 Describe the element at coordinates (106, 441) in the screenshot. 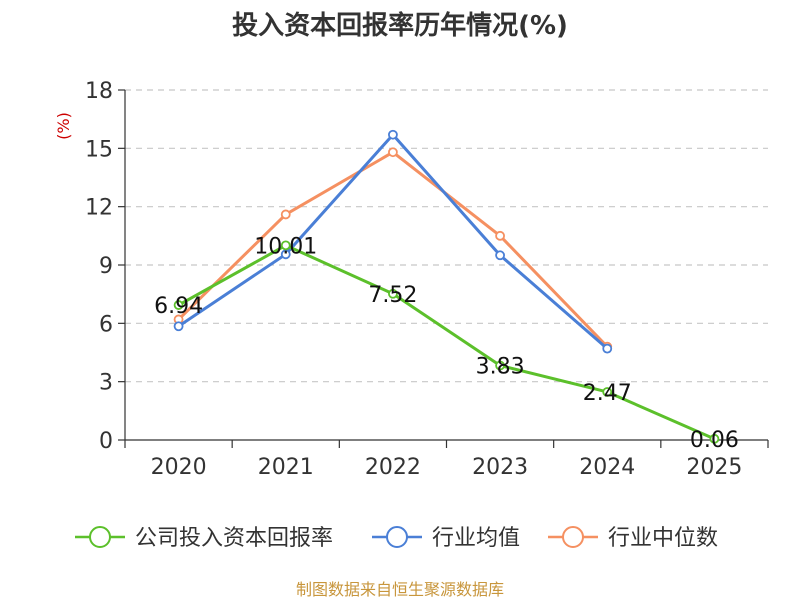

I see `y-tick-label: 0` at that location.